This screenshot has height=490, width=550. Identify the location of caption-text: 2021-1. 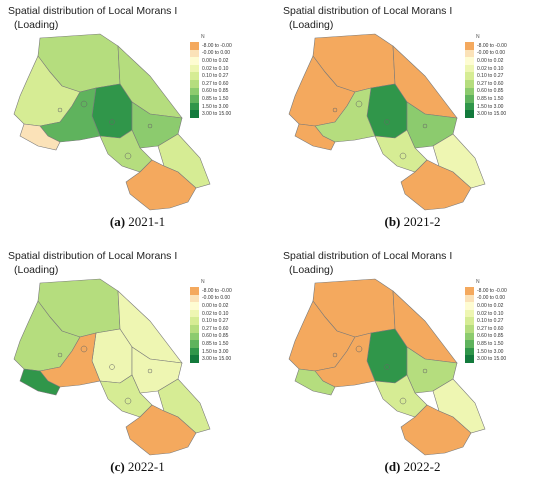
(145, 221).